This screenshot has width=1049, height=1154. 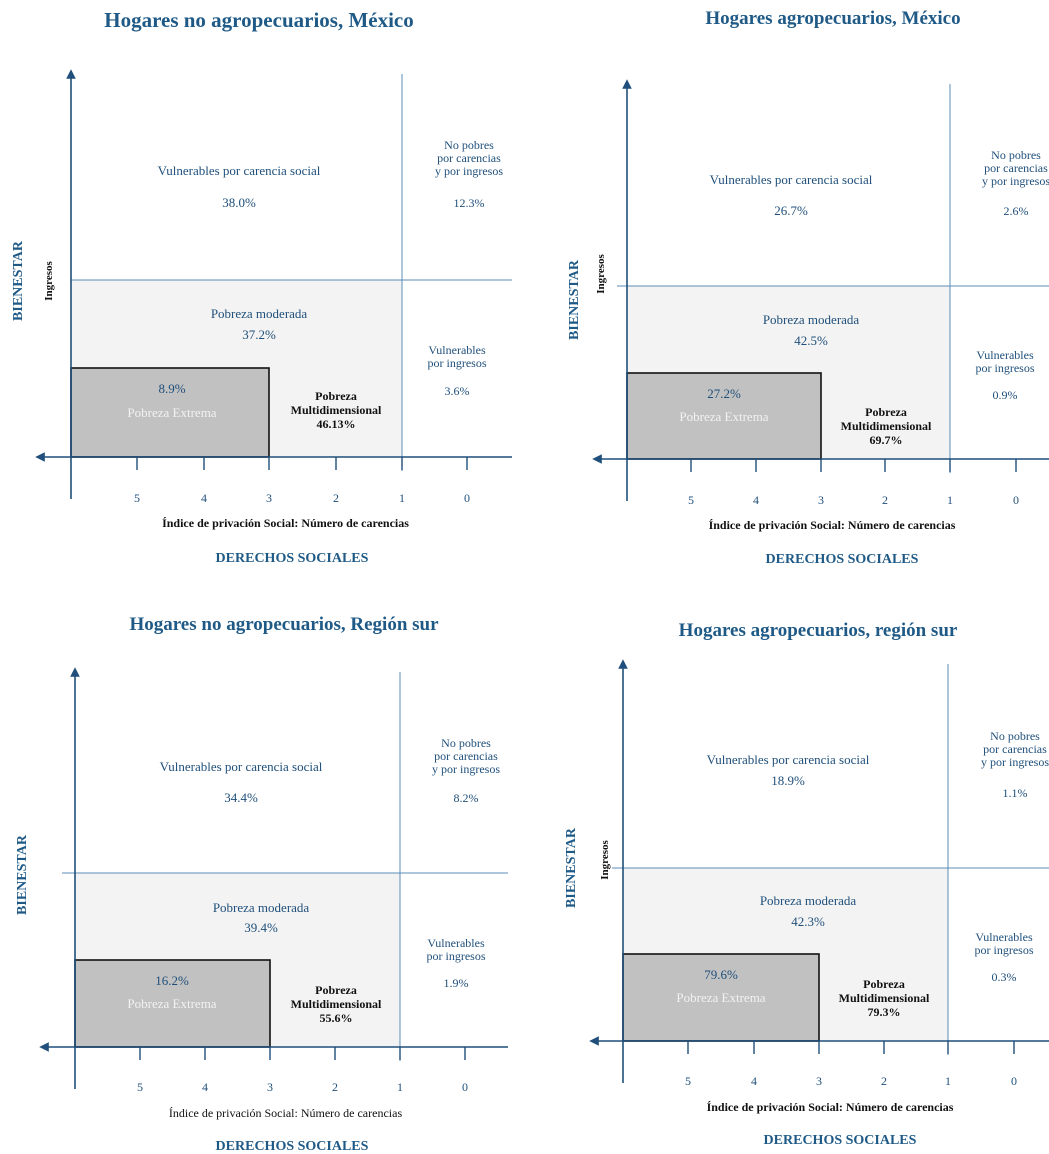 I want to click on vulnerables-ingresos-value: 3.6%, so click(x=457, y=391).